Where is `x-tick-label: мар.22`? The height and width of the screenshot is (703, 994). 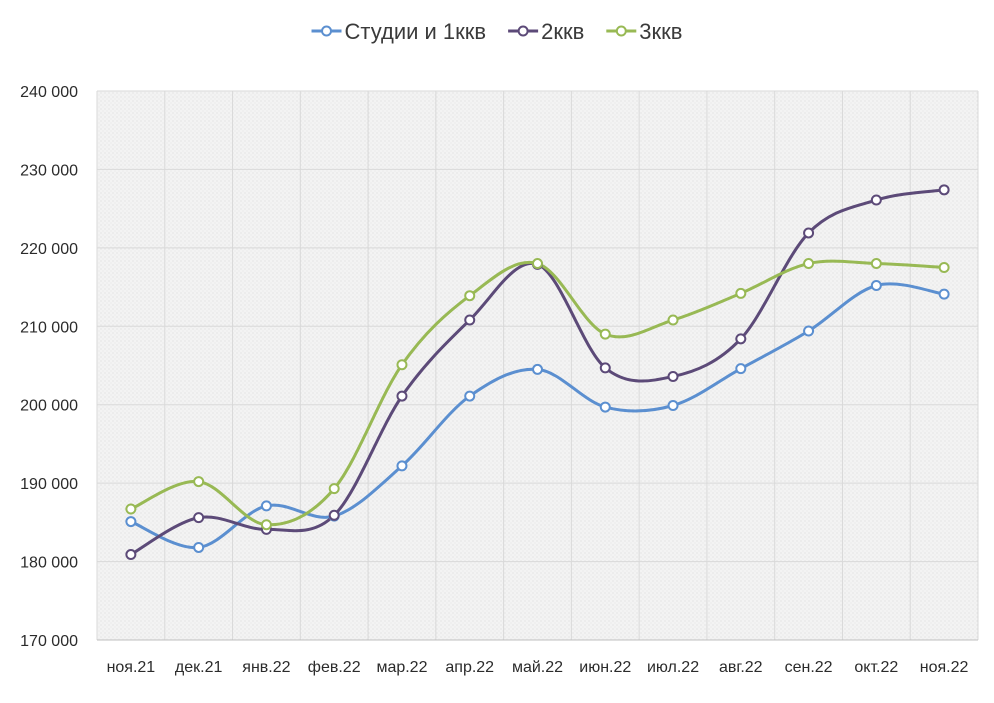 x-tick-label: мар.22 is located at coordinates (401, 667).